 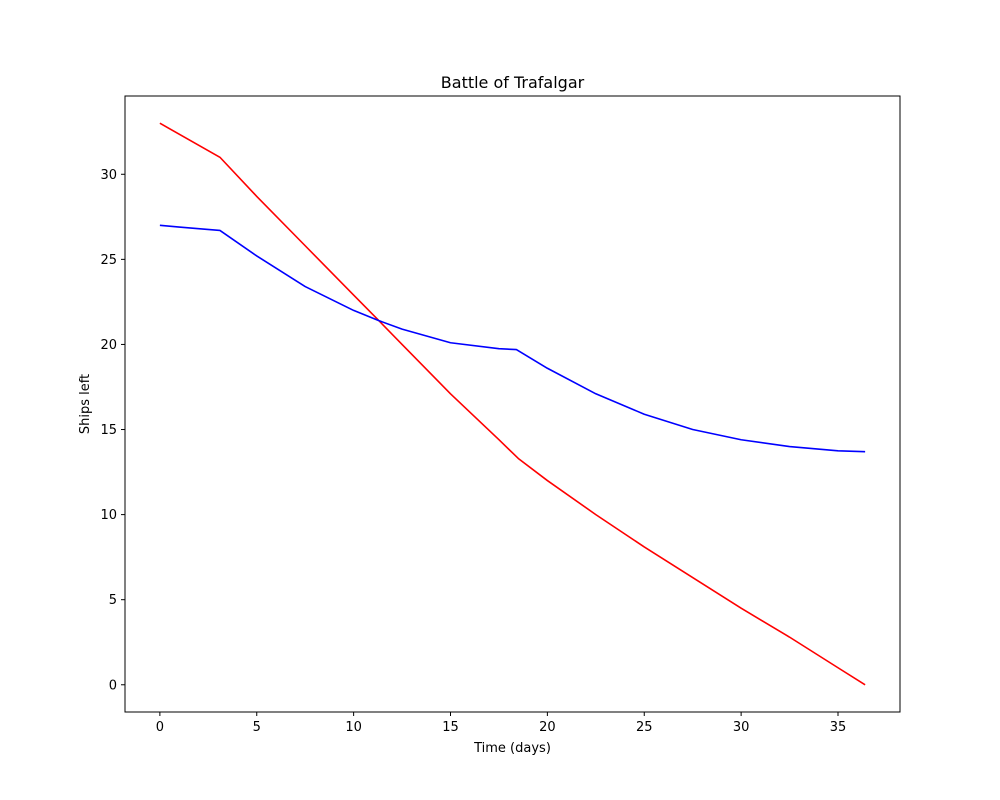 I want to click on x-tick-label: 10, so click(x=353, y=727).